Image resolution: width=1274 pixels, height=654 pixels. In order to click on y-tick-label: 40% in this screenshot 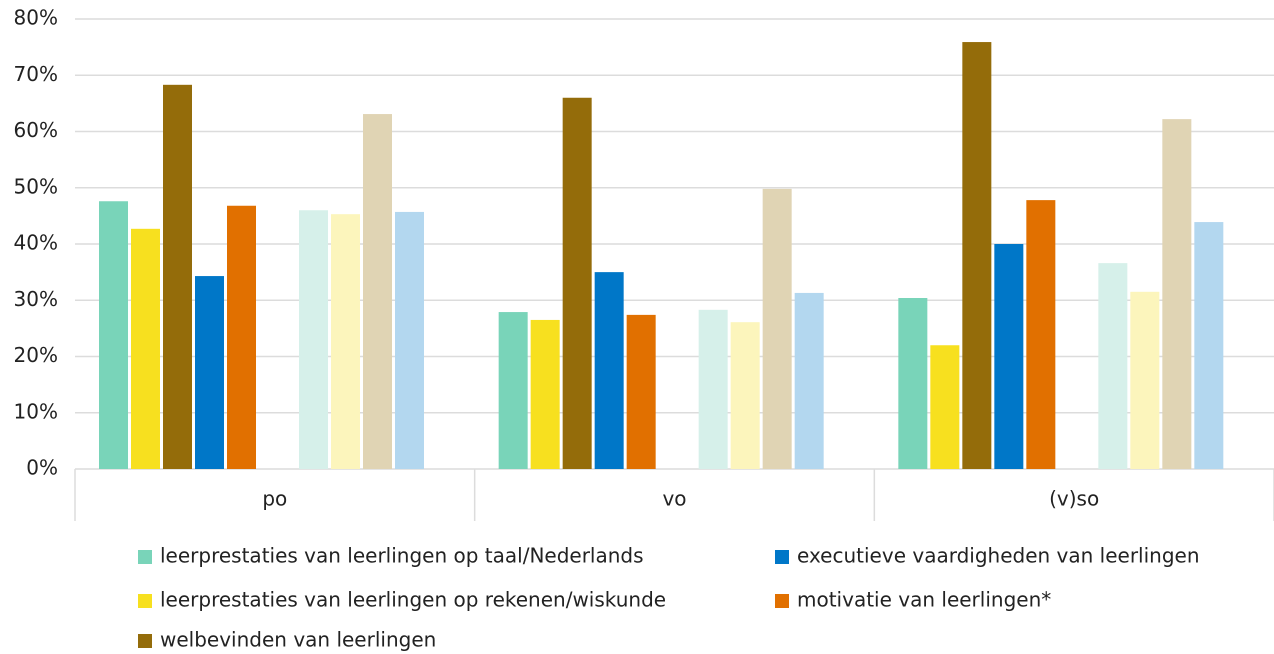, I will do `click(36, 243)`.